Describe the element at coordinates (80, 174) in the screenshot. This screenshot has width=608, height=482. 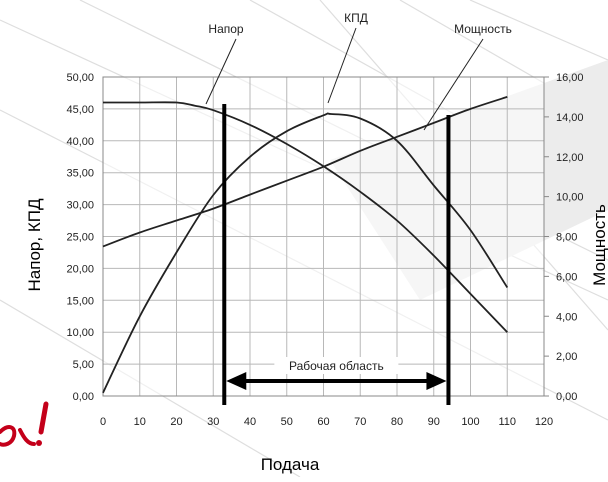
I see `left-tick-label: 35,00` at that location.